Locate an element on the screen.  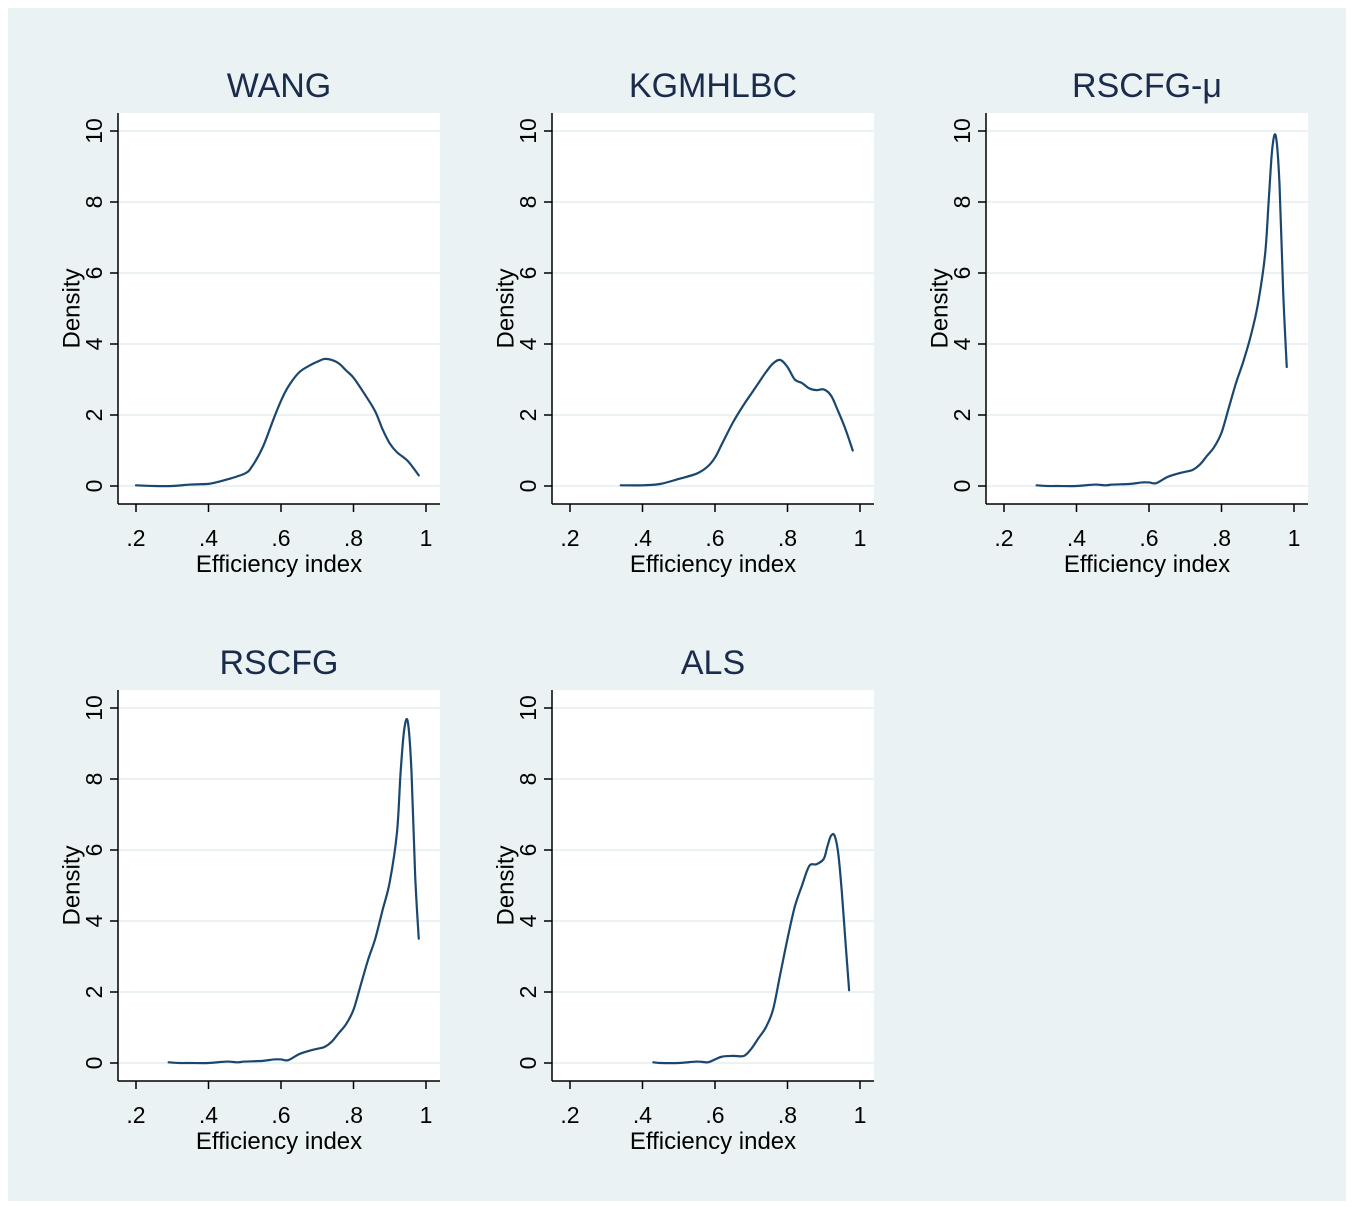
panel-title: KGMHLBC is located at coordinates (713, 86).